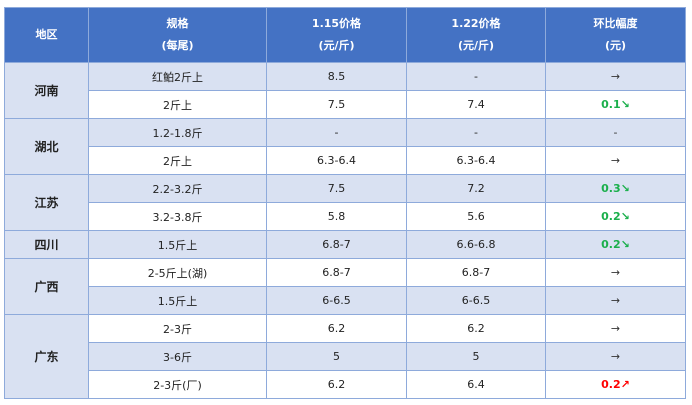 The image size is (692, 405). I want to click on table-row: 3.2-3.8斤 5.8 5.6 0.2↘, so click(345, 216).